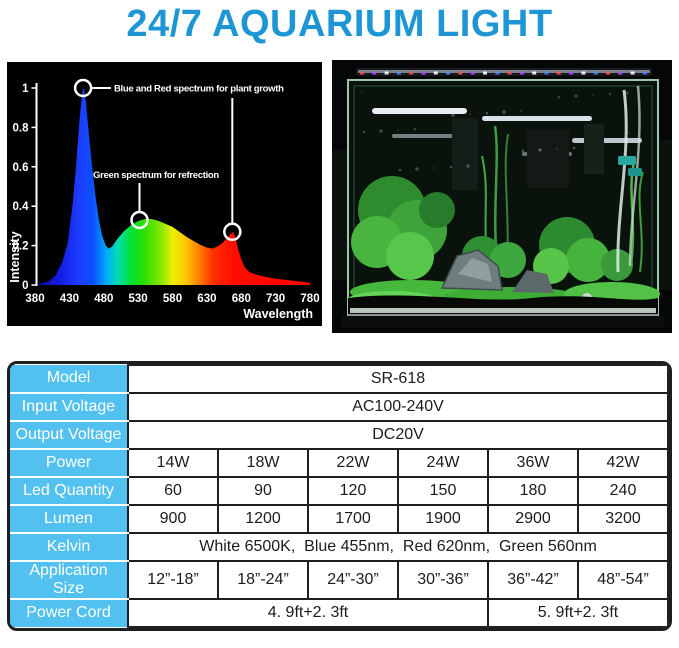  I want to click on spec-value-cell: 14W, so click(173, 462).